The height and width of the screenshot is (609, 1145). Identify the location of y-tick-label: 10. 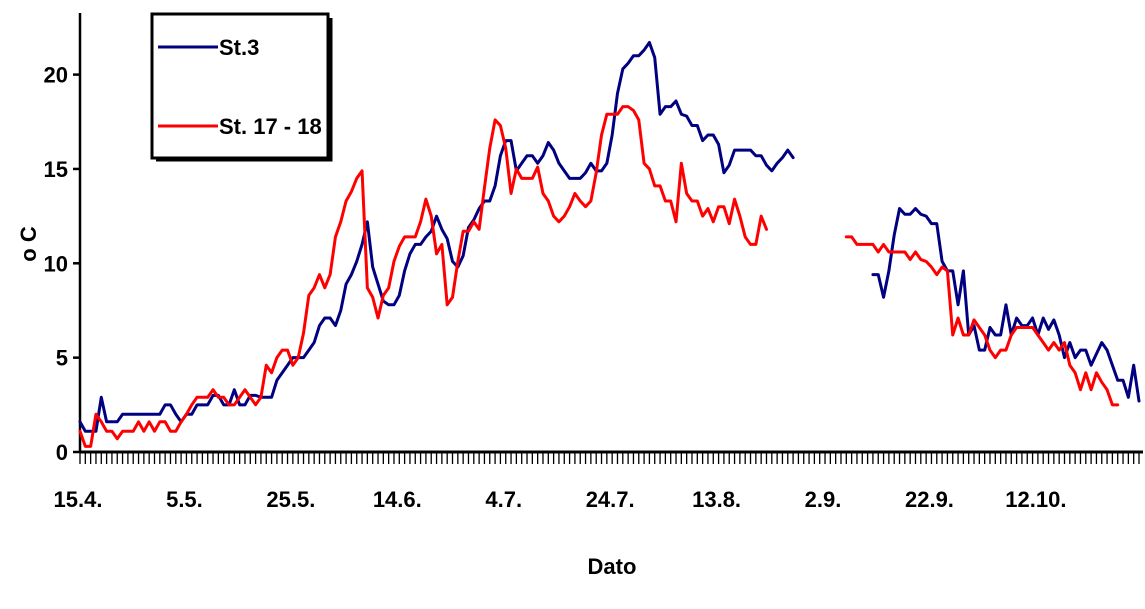
(56, 263).